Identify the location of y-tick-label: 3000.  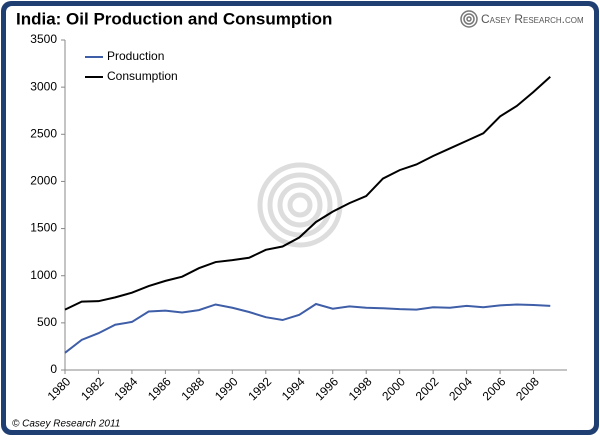
(43, 86).